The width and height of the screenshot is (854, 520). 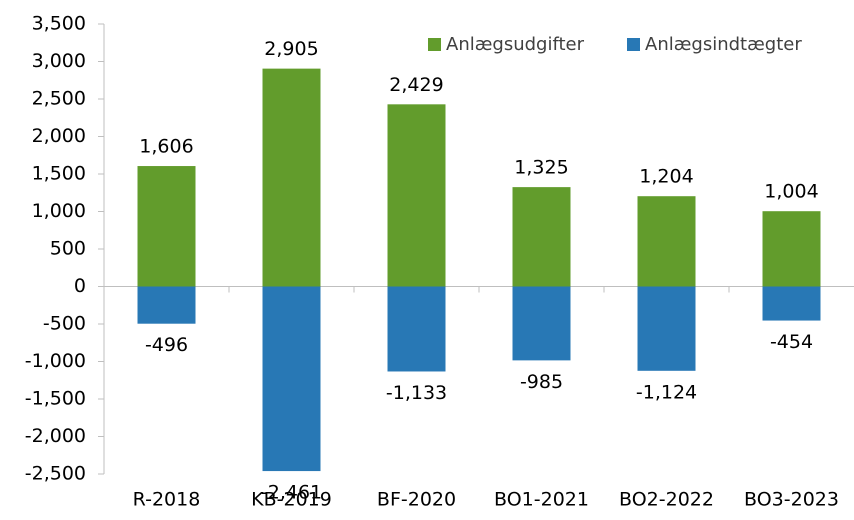 I want to click on y-tick-label: 3,000, so click(x=59, y=61).